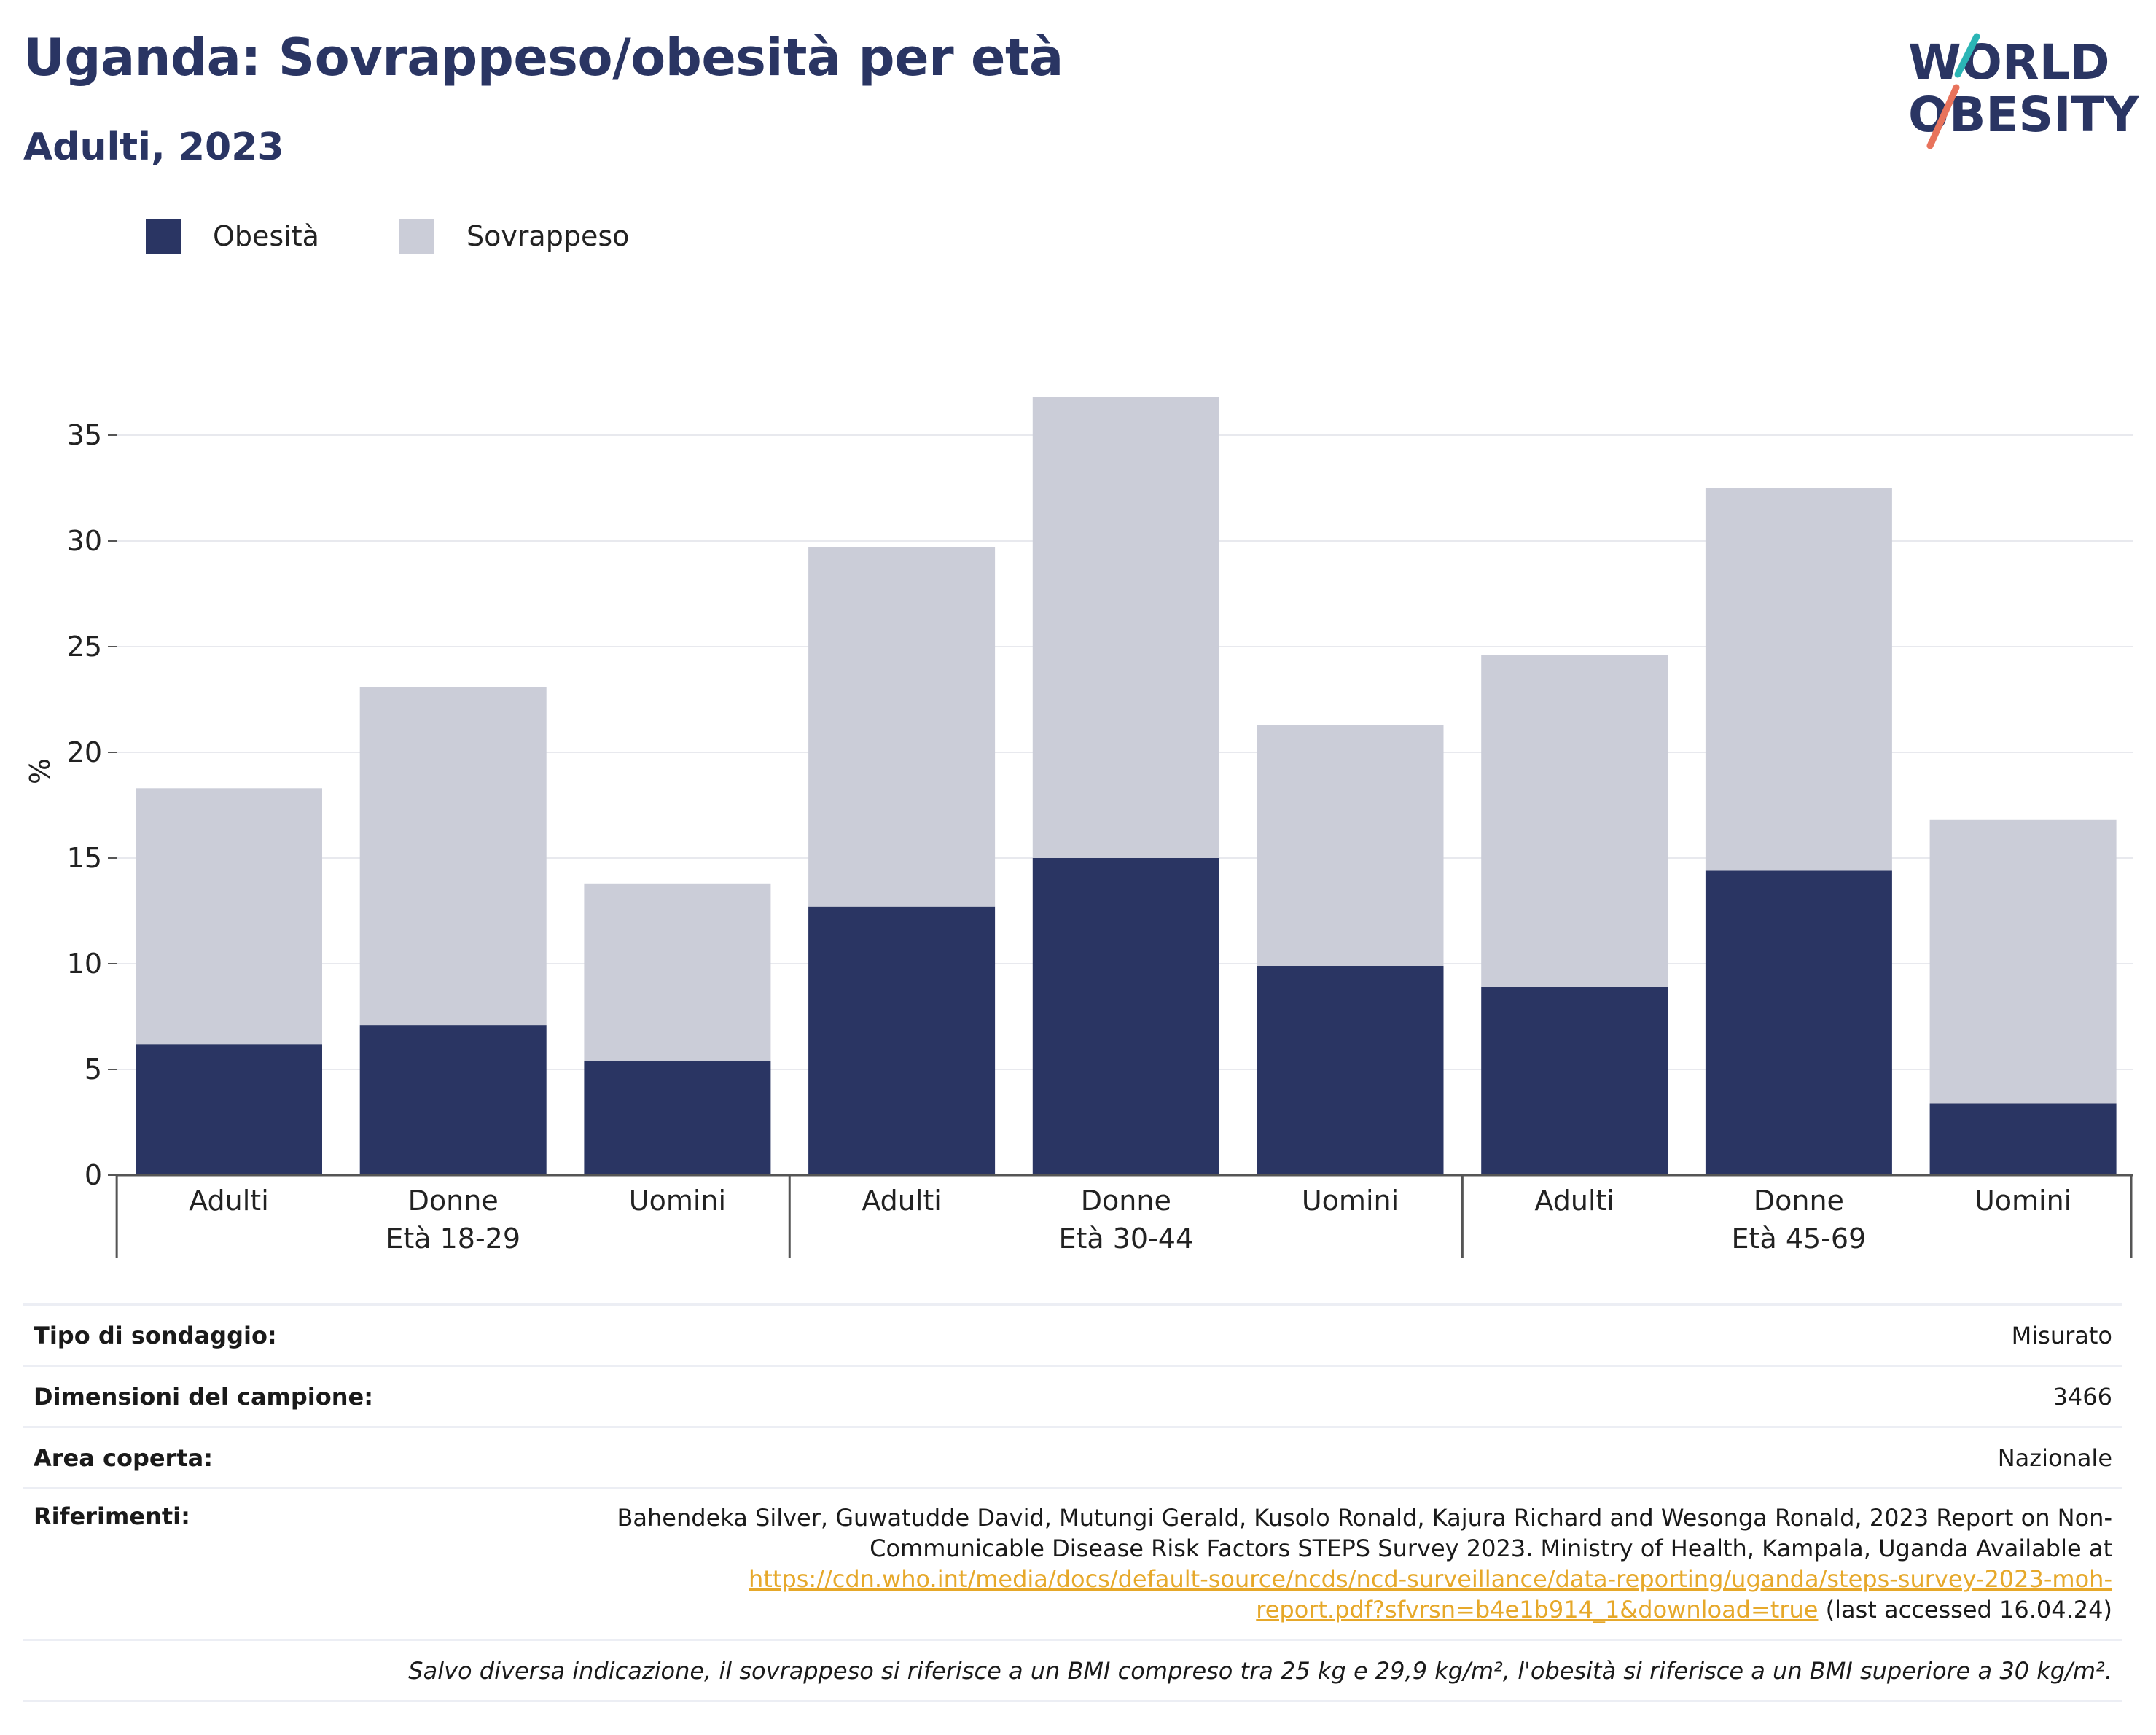  I want to click on row-sample-size: Dimensioni del campione: 3466, so click(1073, 1397).